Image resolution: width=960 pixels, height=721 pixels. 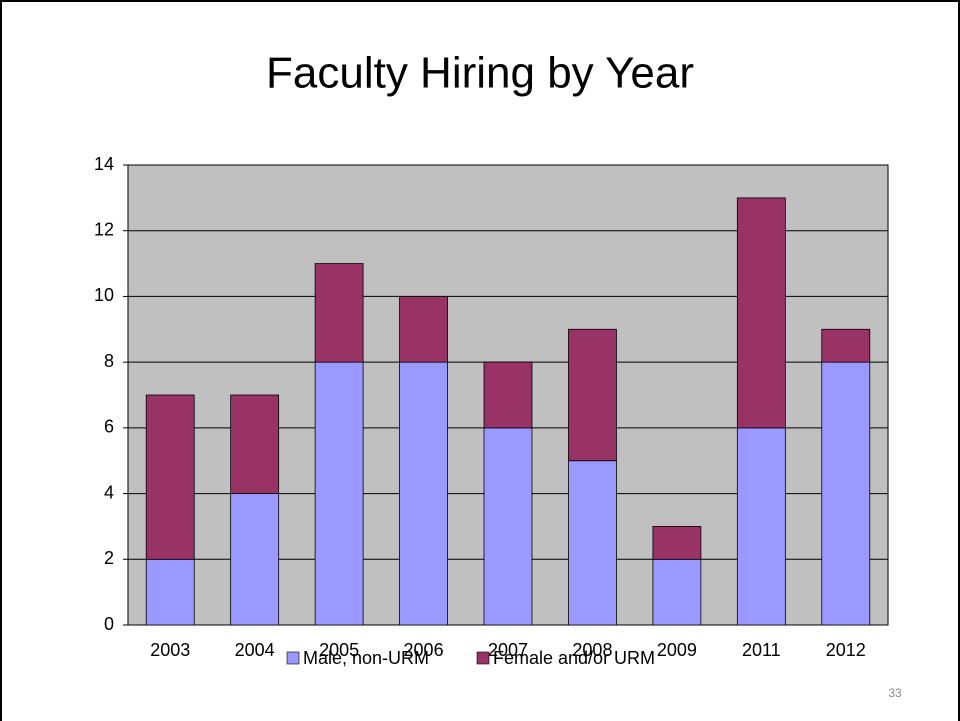 What do you see at coordinates (104, 295) in the screenshot?
I see `y-tick-label: 10` at bounding box center [104, 295].